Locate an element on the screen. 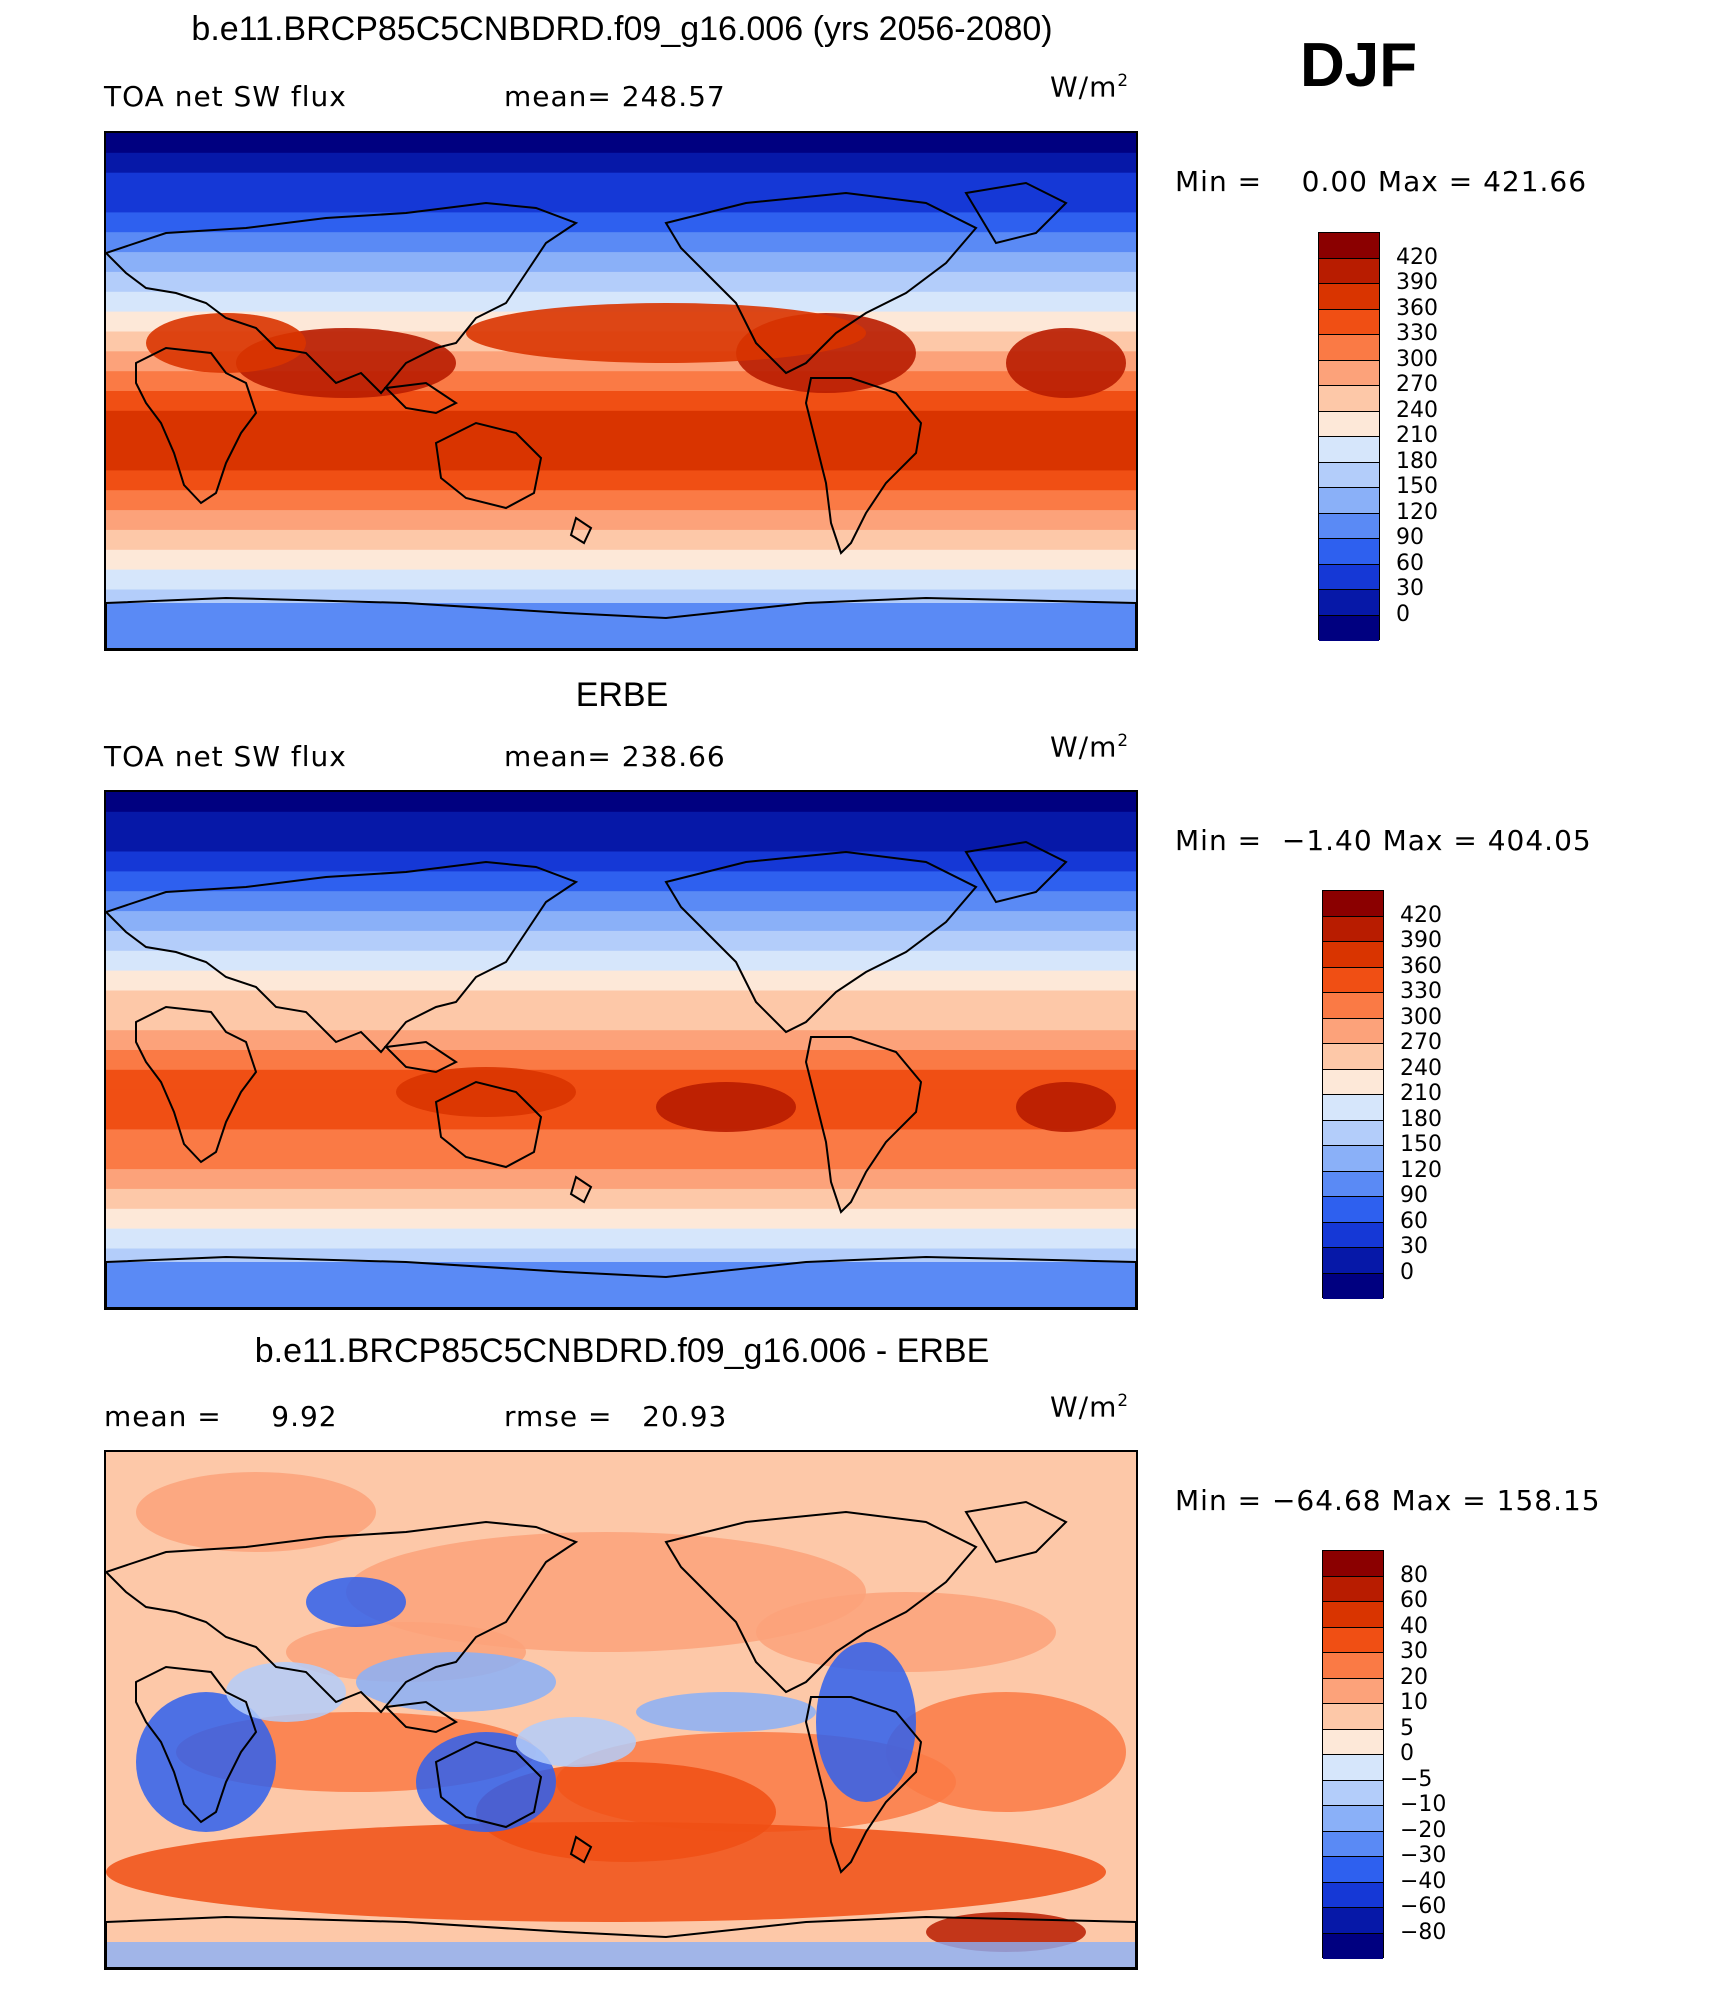 The height and width of the screenshot is (1991, 1710). colorbar-tick-label: 330 is located at coordinates (1421, 991).